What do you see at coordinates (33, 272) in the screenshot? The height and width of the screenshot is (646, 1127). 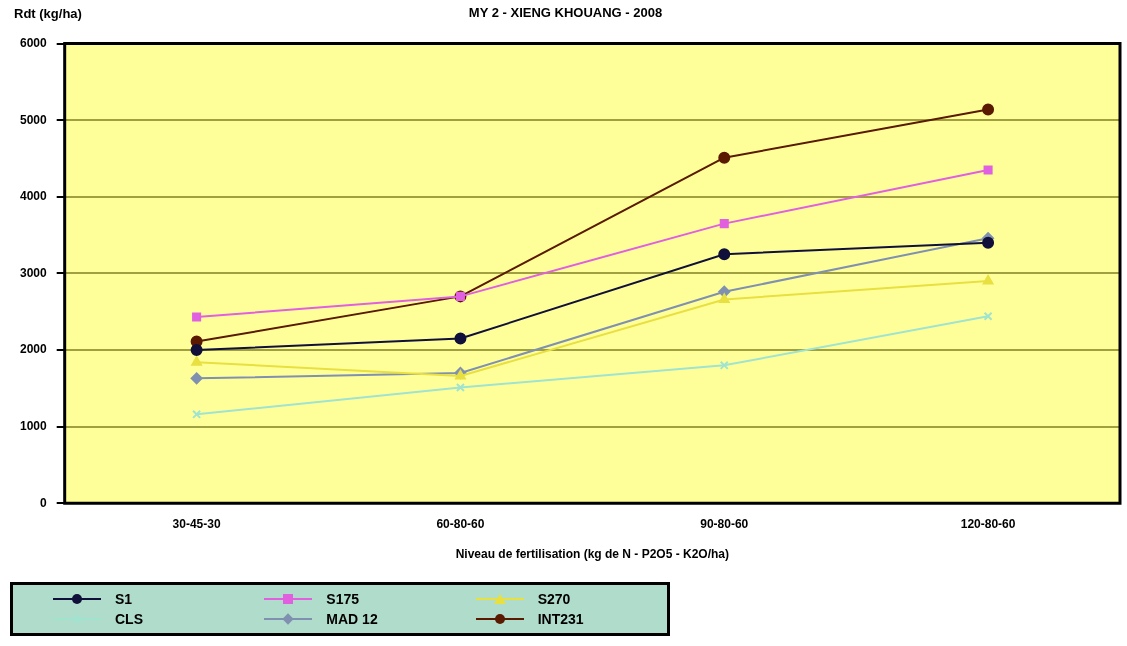 I see `y-tick-label: 3000` at bounding box center [33, 272].